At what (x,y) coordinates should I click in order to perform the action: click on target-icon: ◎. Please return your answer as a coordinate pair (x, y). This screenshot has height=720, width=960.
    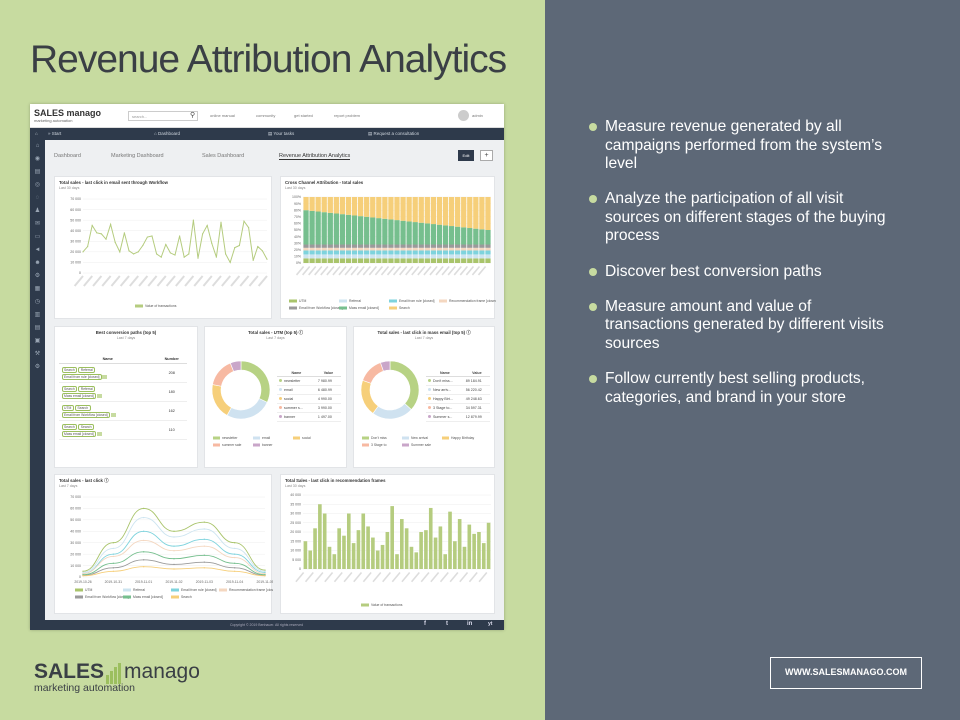
    Looking at the image, I should click on (37, 185).